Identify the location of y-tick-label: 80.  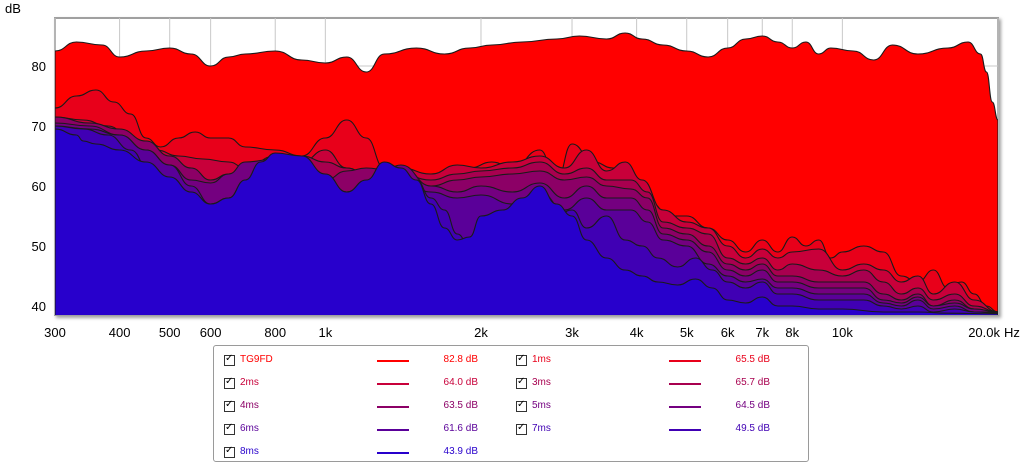
(39, 66).